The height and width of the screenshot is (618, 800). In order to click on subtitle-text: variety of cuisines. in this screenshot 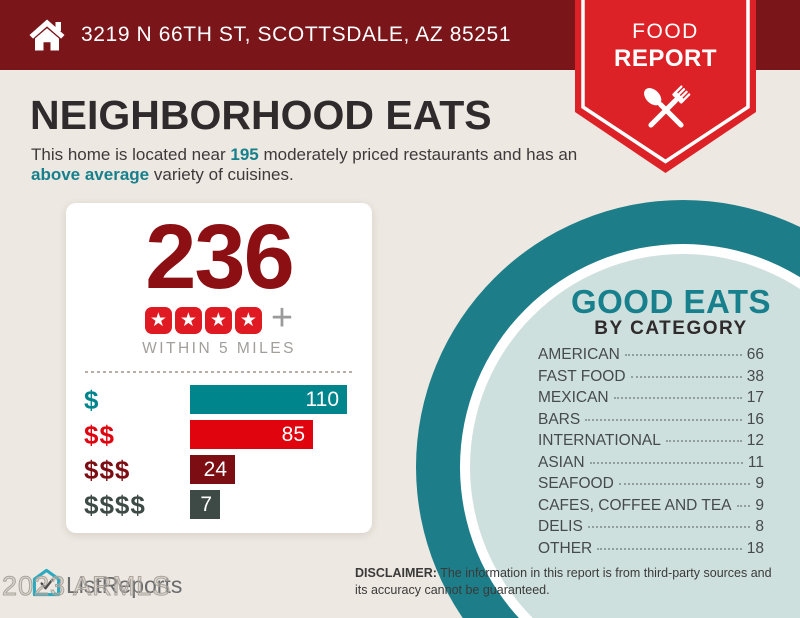, I will do `click(221, 174)`.